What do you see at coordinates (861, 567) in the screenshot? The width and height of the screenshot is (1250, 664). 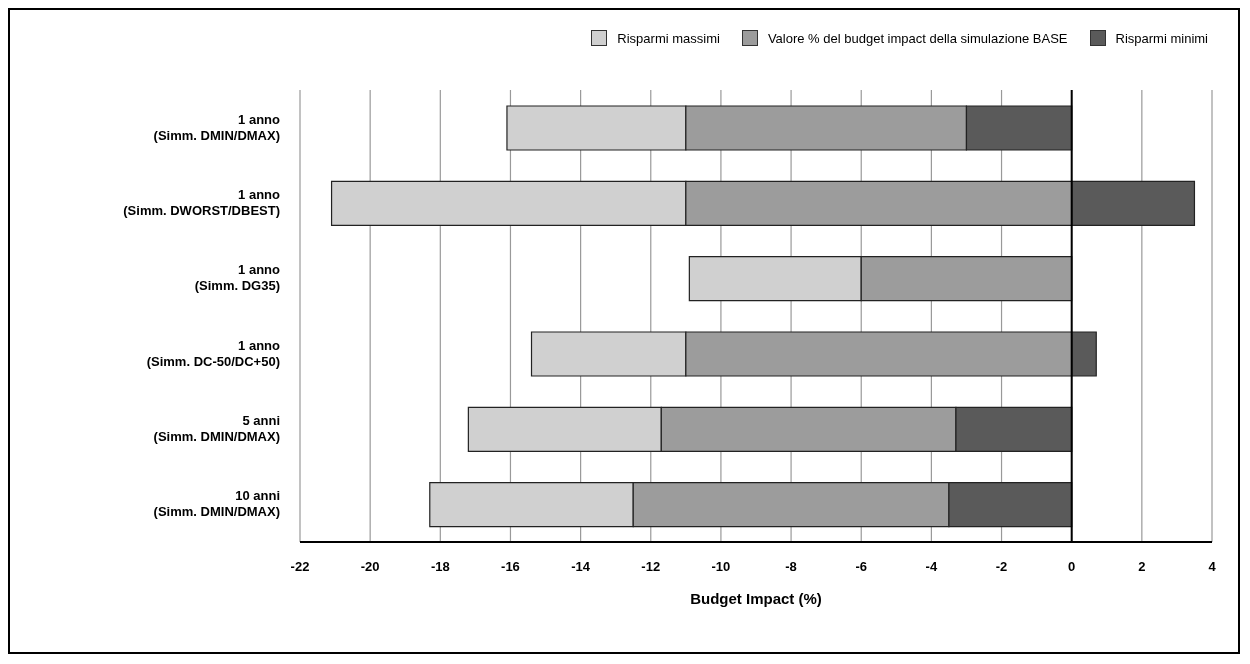 I see `x-tick-label: -6` at bounding box center [861, 567].